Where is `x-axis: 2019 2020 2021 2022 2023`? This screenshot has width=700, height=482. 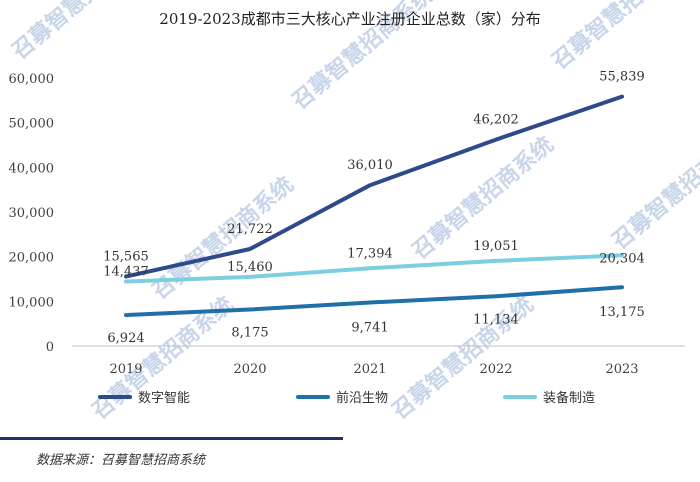 x-axis: 2019 2020 2021 2022 2023 is located at coordinates (378, 361).